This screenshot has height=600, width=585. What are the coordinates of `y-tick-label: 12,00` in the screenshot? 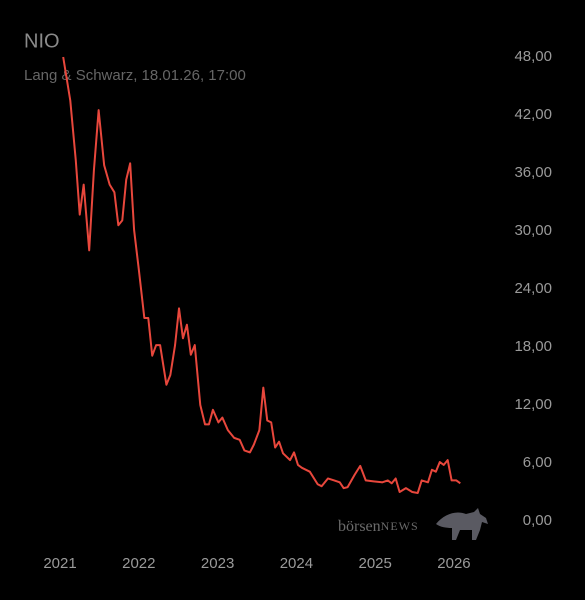 It's located at (533, 404).